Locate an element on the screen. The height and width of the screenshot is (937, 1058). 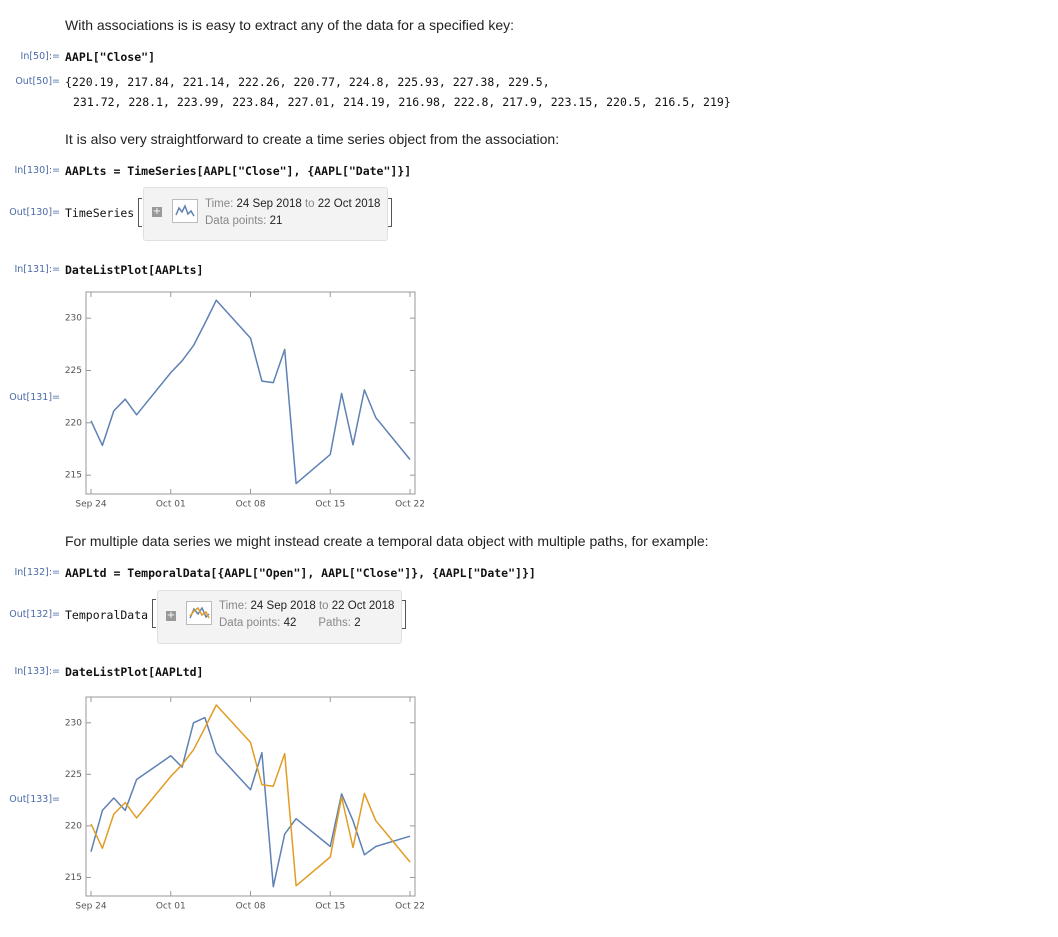
head: TemporalData is located at coordinates (107, 615).